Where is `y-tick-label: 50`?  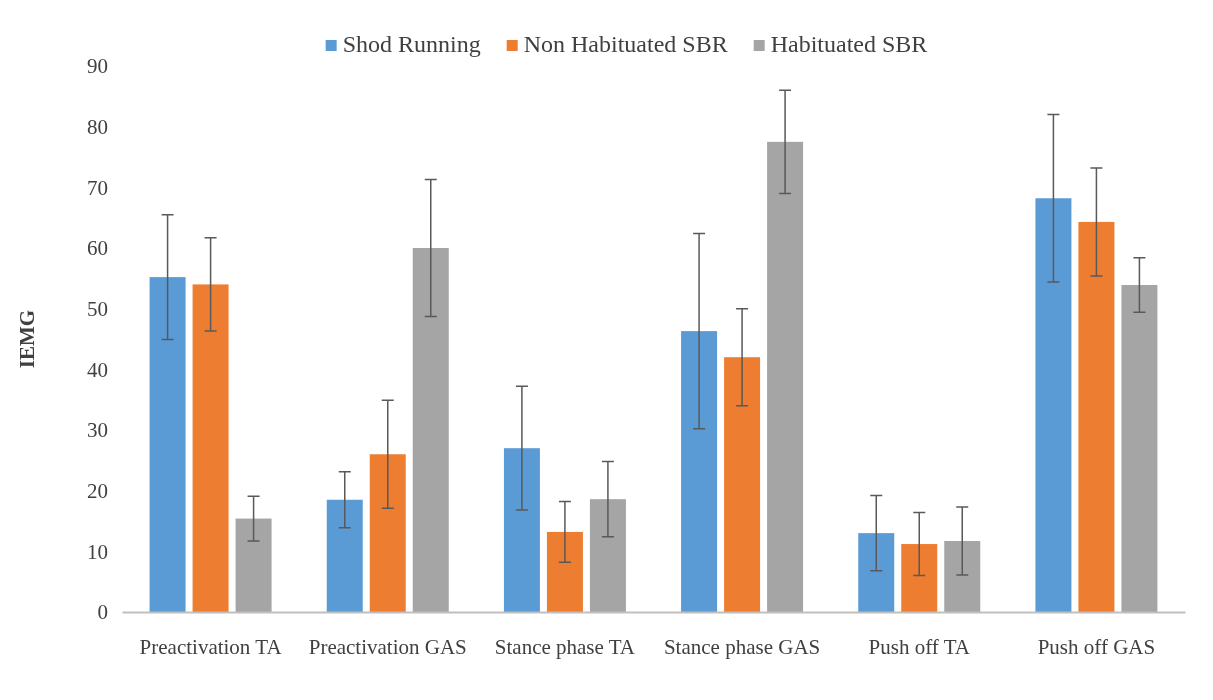 y-tick-label: 50 is located at coordinates (97, 308).